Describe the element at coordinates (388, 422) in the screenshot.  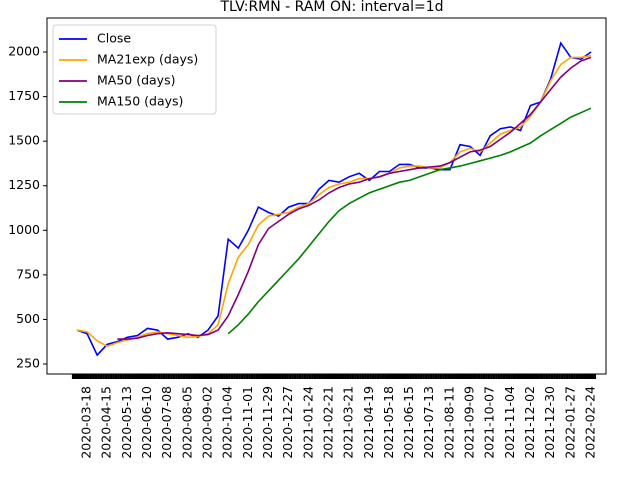
I see `x-tick-label: 2021-05-18` at that location.